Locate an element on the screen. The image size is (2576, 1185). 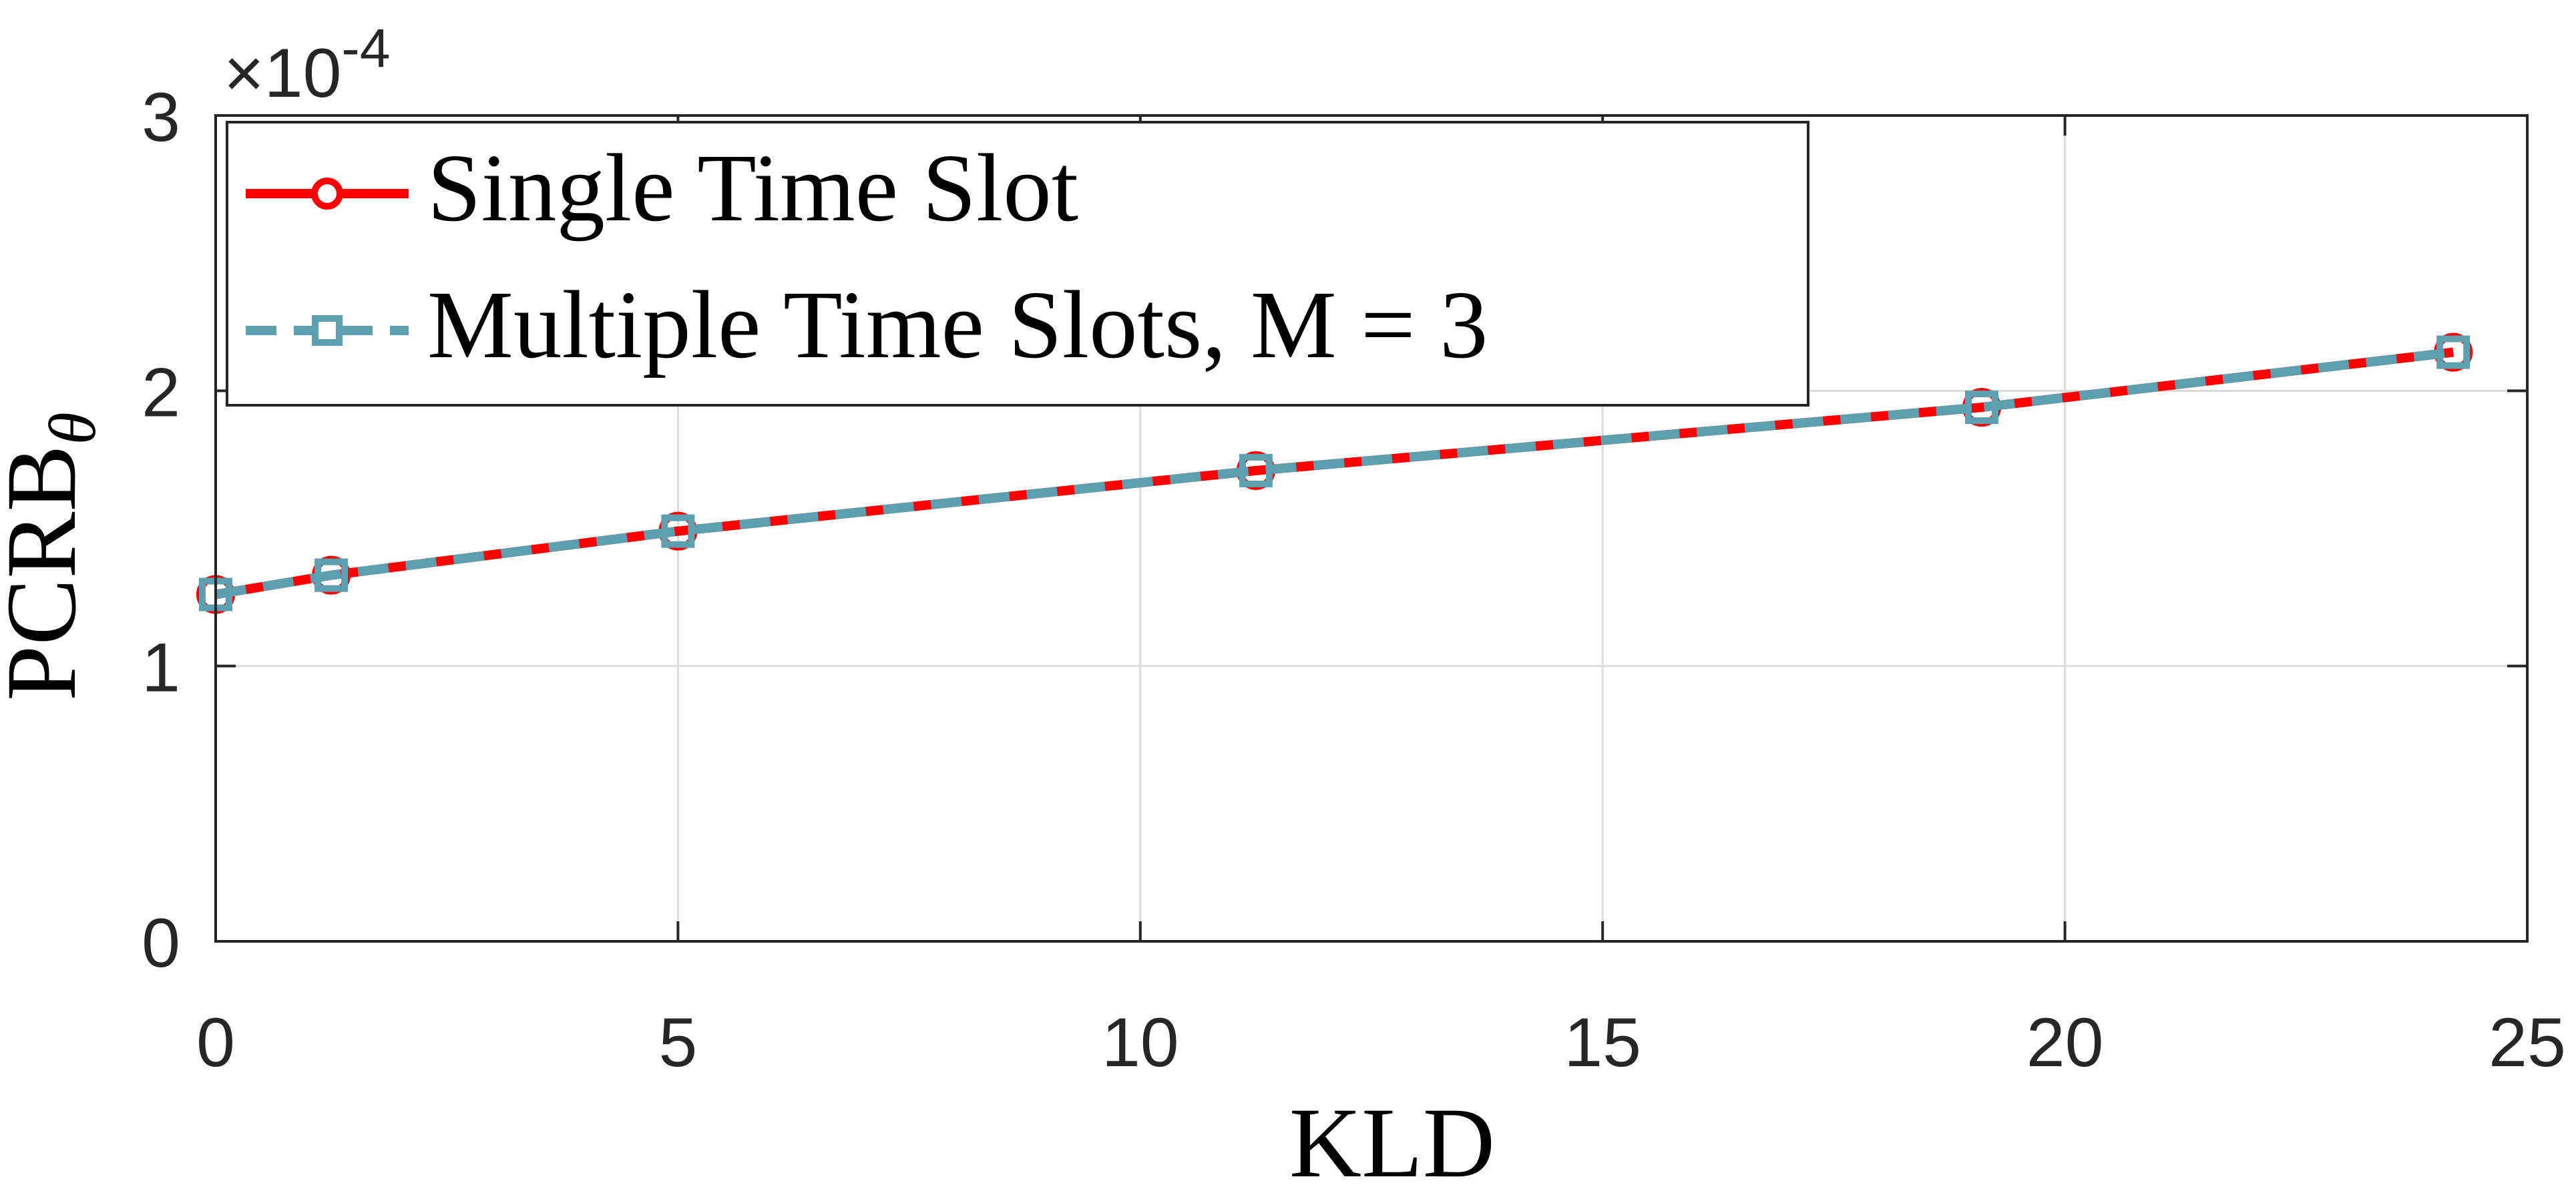
y-axis-label: PCRBθ is located at coordinates (55, 556).